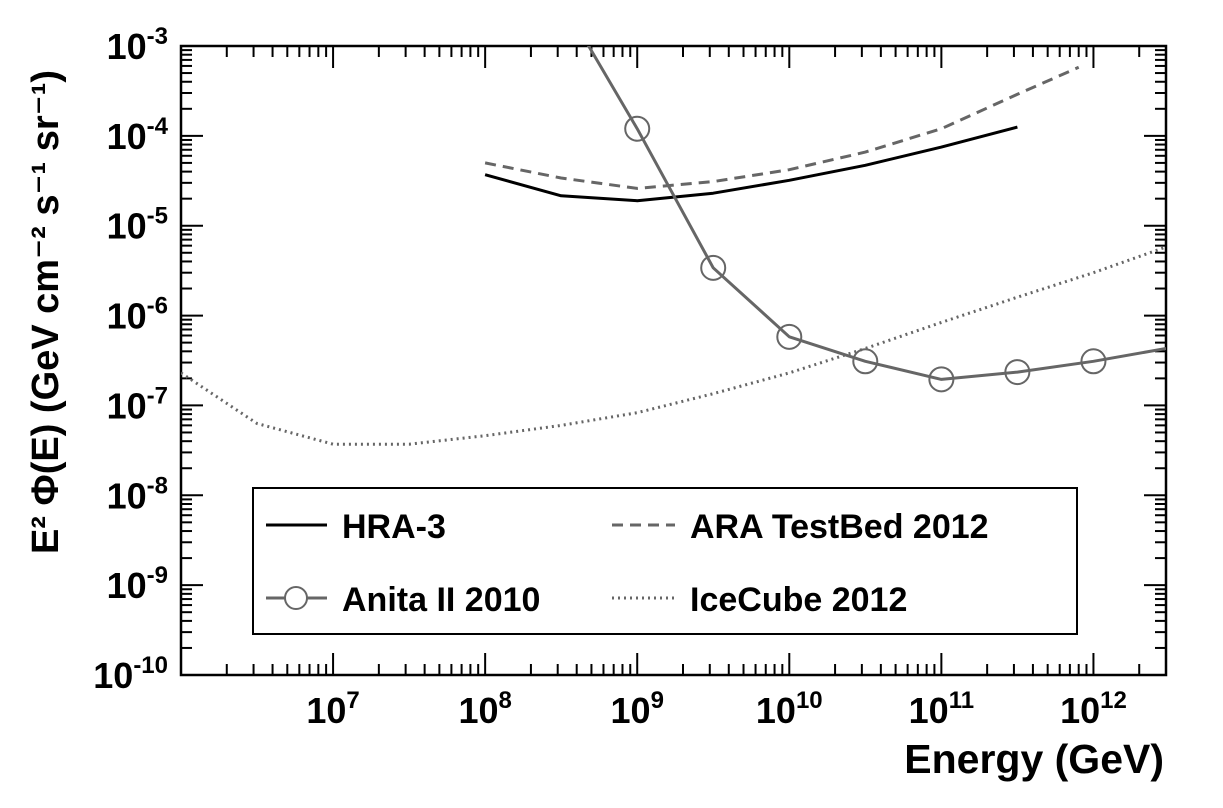  I want to click on y-axis-title: E² Φ(E) (GeV cm⁻² s⁻¹ sr⁻¹), so click(46, 312).